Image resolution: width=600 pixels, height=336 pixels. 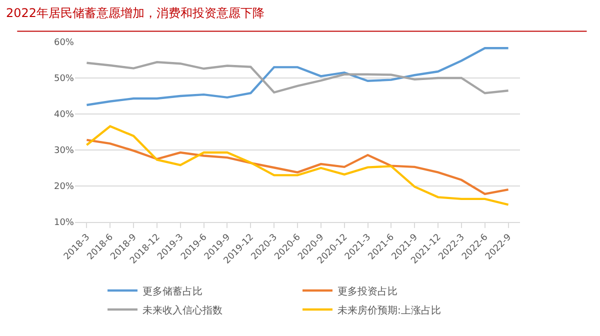 What do you see at coordinates (172, 291) in the screenshot?
I see `legend-label: 更多储蓄占比` at bounding box center [172, 291].